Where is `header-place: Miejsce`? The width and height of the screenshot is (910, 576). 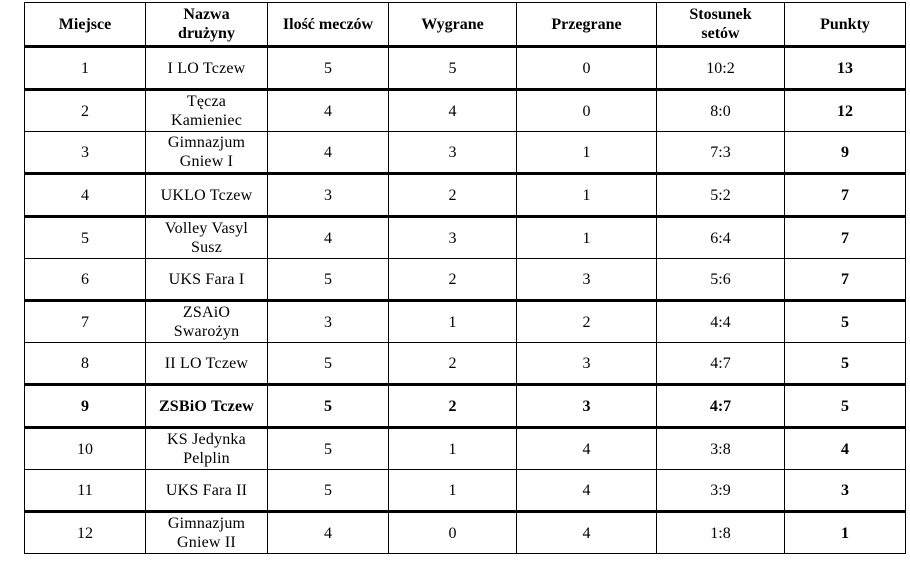
header-place: Miejsce is located at coordinates (85, 25).